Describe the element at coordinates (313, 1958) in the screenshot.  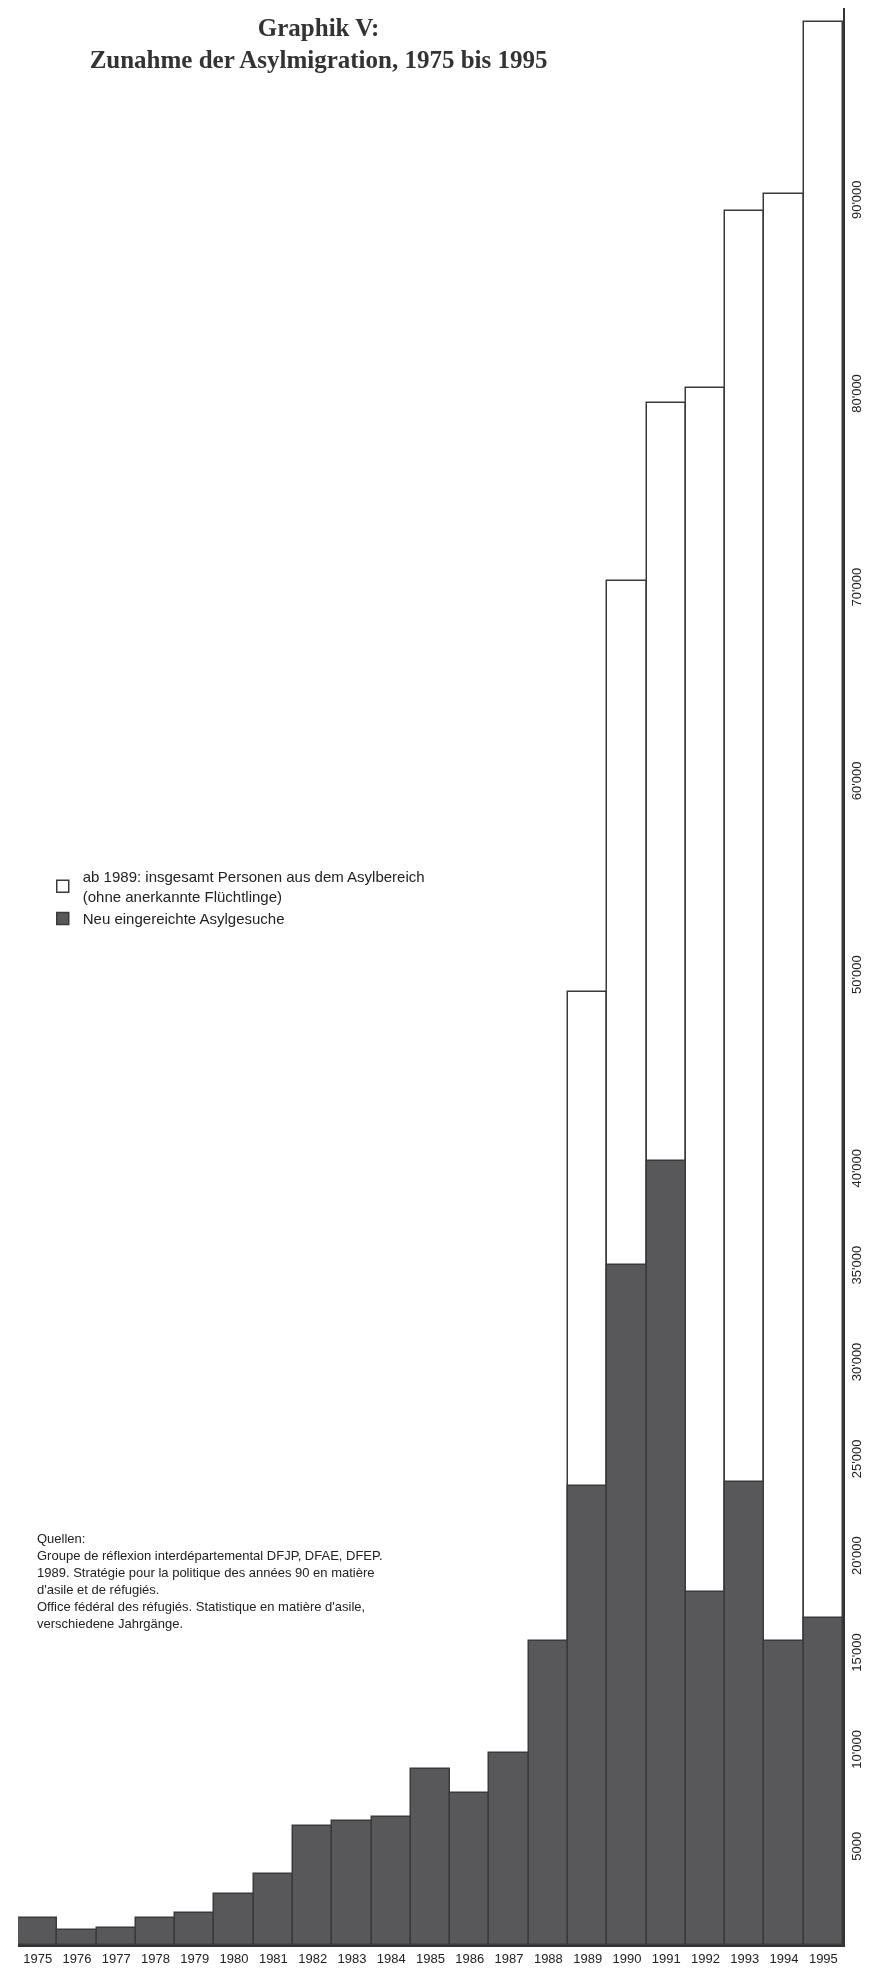
I see `x-tick-label: 1982` at that location.